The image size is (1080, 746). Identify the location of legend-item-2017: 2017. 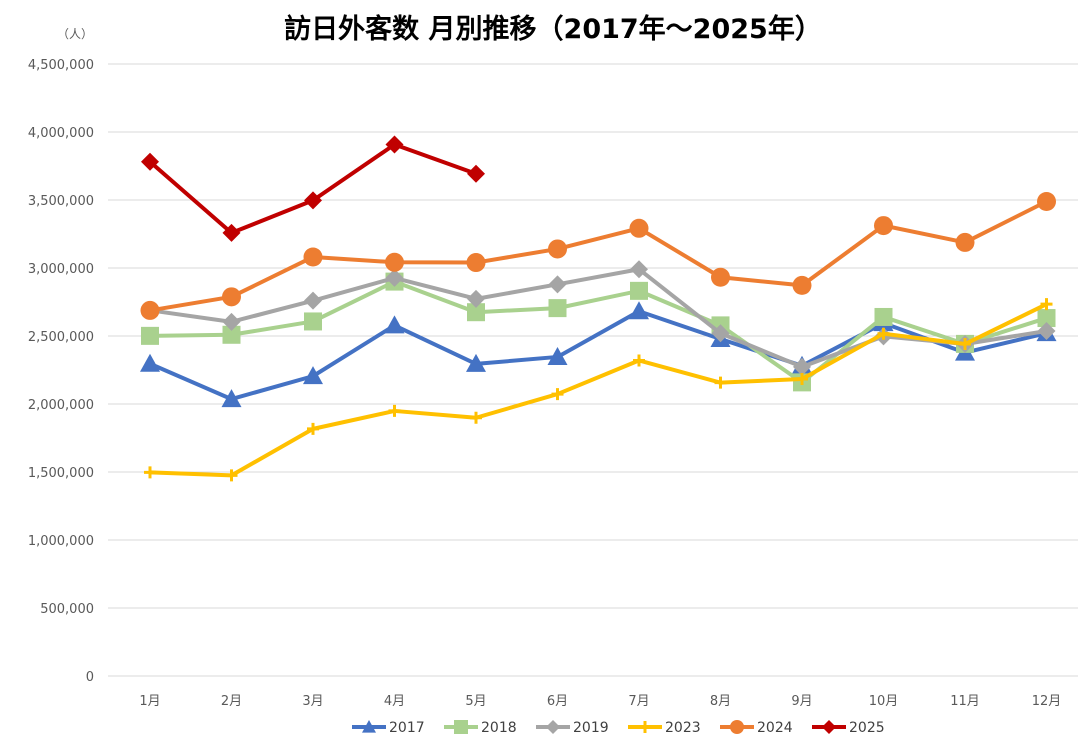
(388, 728).